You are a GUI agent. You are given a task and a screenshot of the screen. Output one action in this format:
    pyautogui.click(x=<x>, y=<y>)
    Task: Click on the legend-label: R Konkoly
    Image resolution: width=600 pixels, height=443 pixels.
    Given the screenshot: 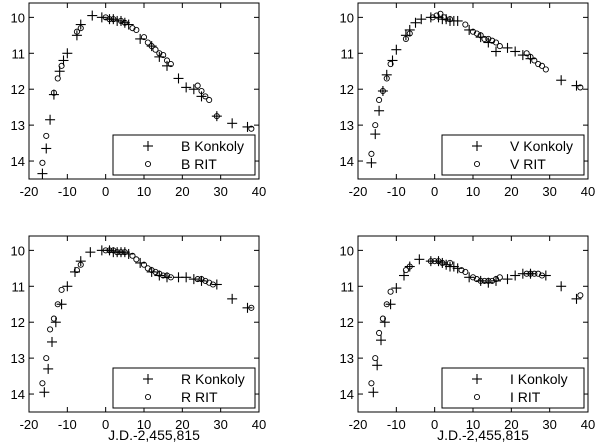 What is the action you would take?
    pyautogui.click(x=213, y=379)
    